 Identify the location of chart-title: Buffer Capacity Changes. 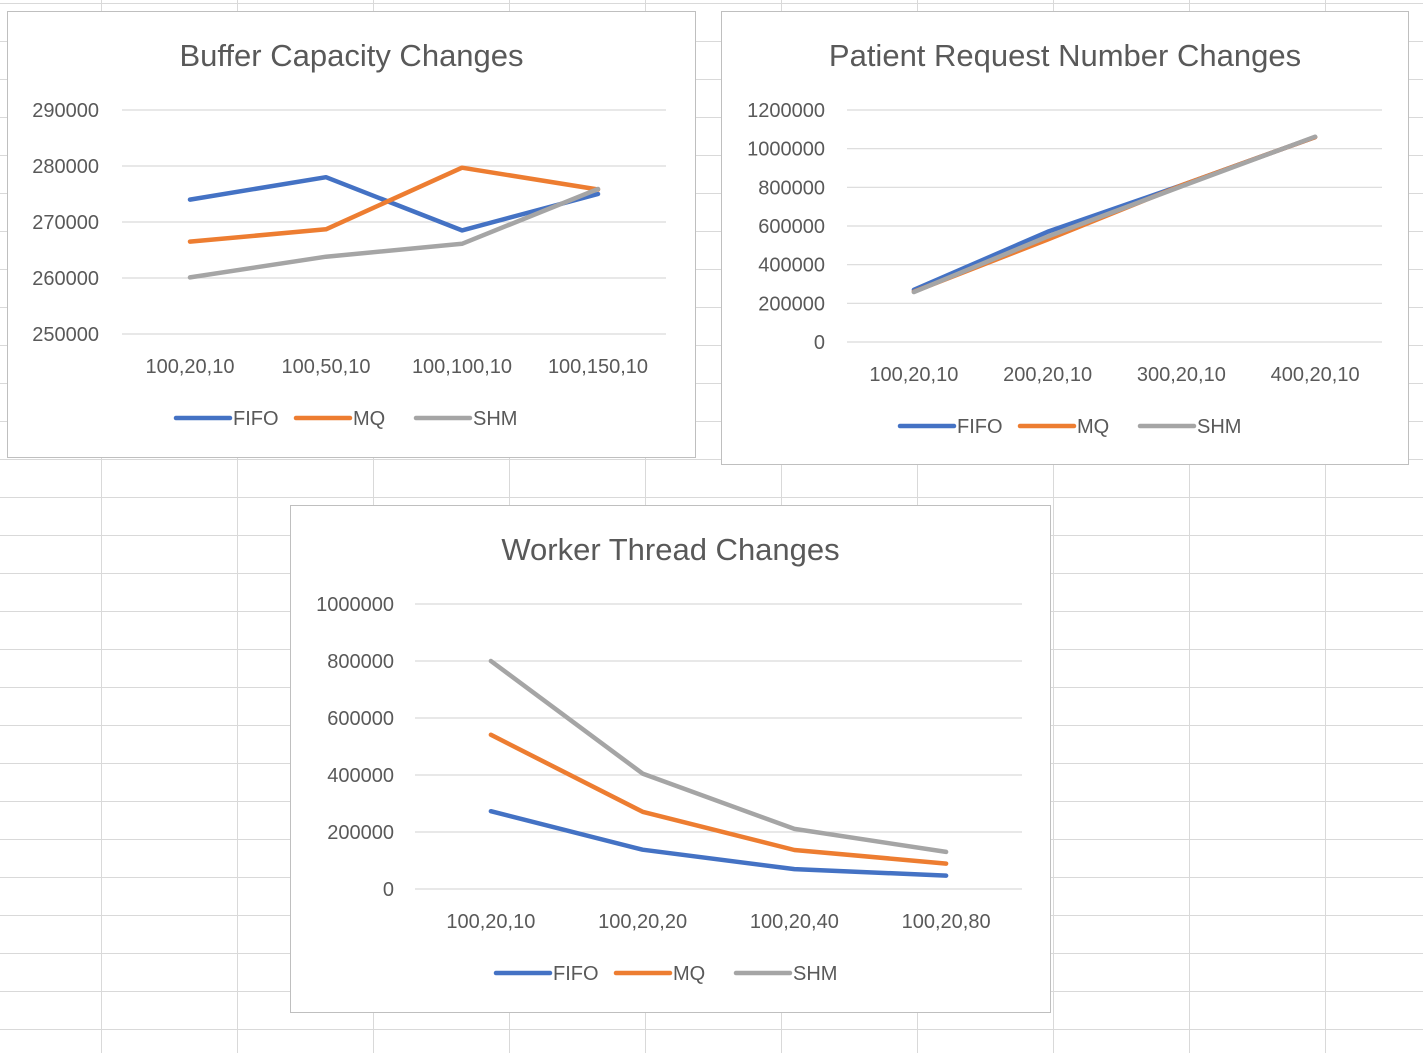
(351, 55).